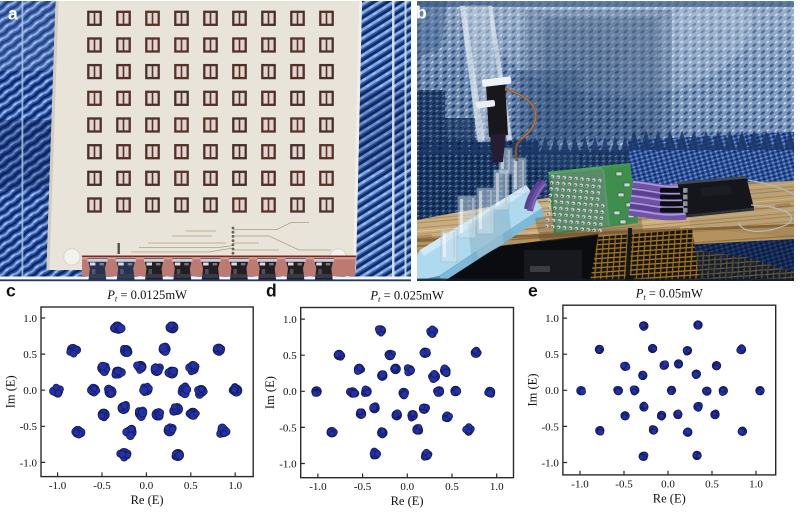 This screenshot has height=513, width=800. What do you see at coordinates (406, 297) in the screenshot?
I see `svg-text: Pt = 0.025mW` at bounding box center [406, 297].